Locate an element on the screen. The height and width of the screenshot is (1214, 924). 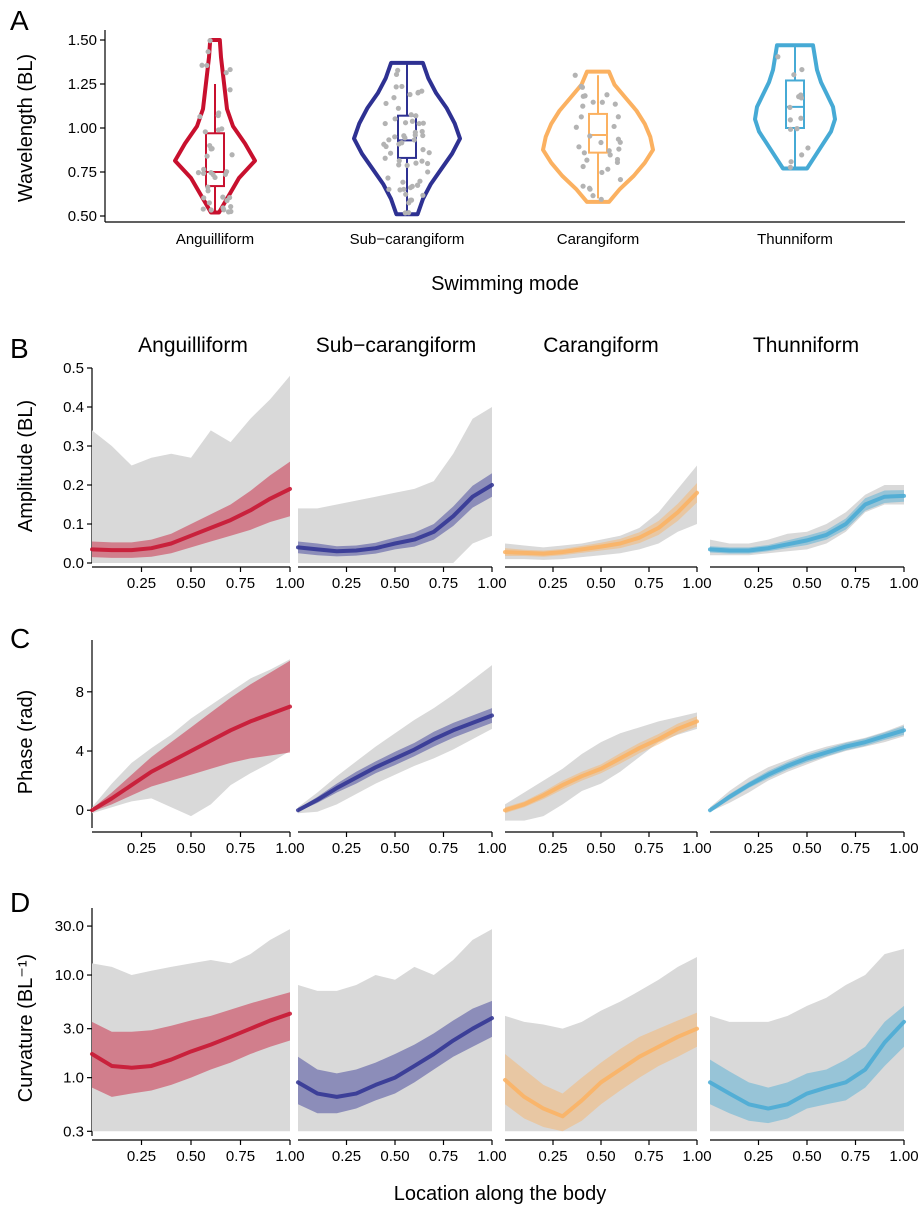
envelope-sub-carangiform is located at coordinates (395, 739).